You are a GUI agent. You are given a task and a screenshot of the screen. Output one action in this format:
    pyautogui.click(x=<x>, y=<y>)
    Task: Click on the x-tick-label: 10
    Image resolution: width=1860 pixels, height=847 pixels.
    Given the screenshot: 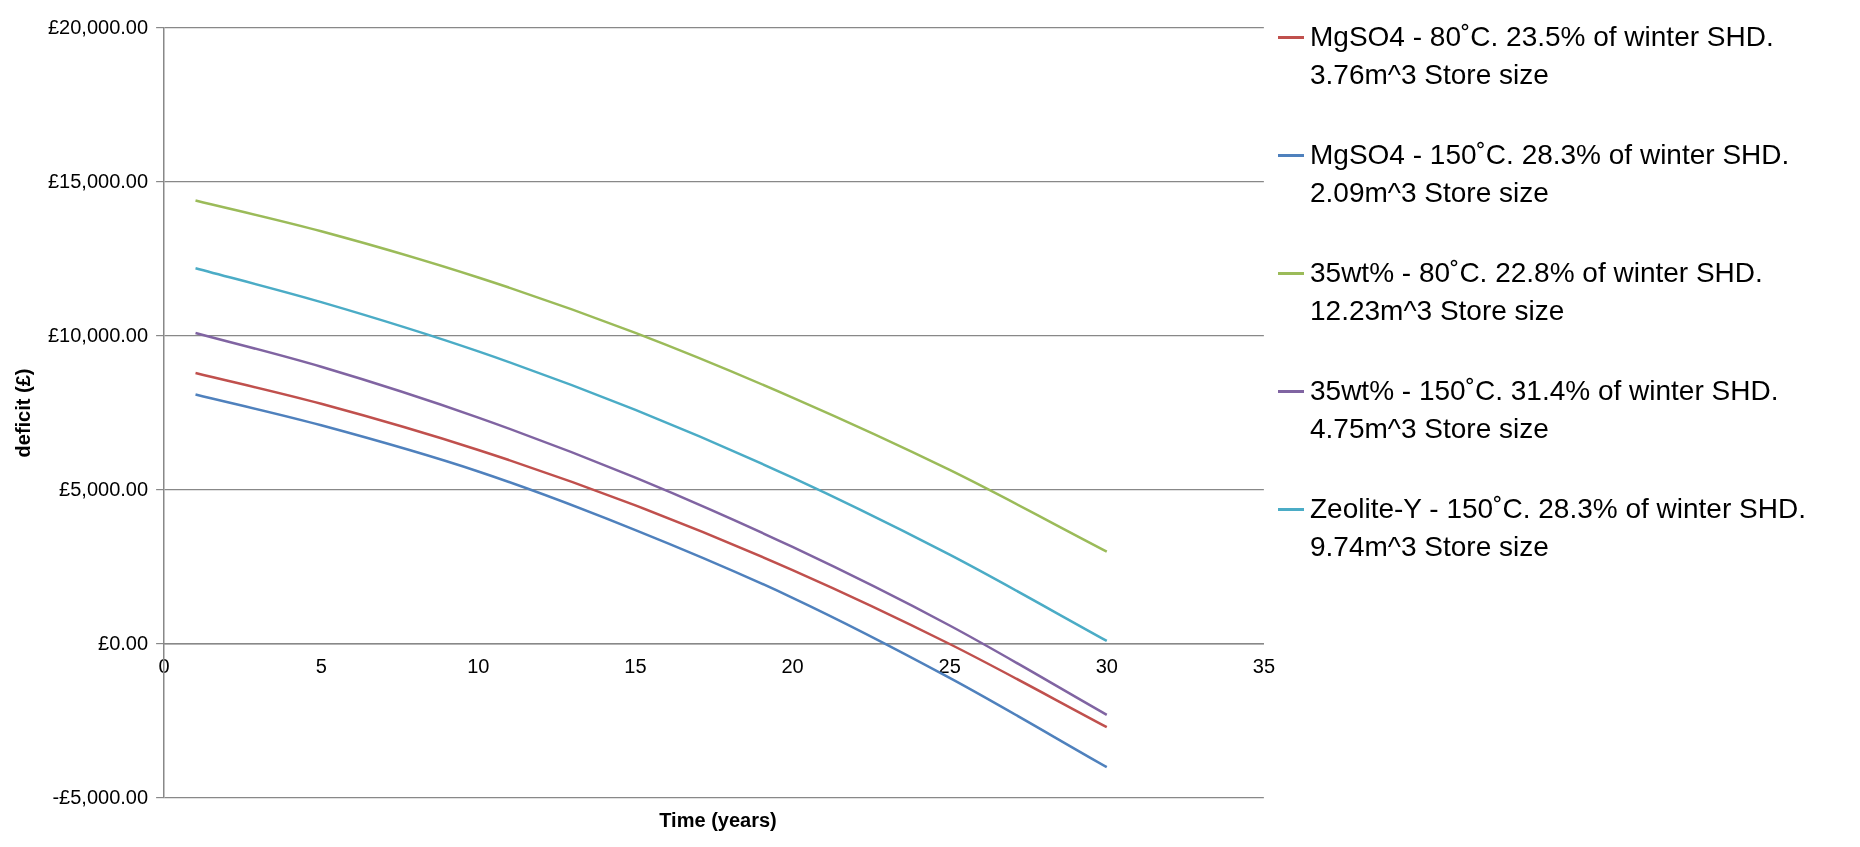 What is the action you would take?
    pyautogui.click(x=478, y=665)
    